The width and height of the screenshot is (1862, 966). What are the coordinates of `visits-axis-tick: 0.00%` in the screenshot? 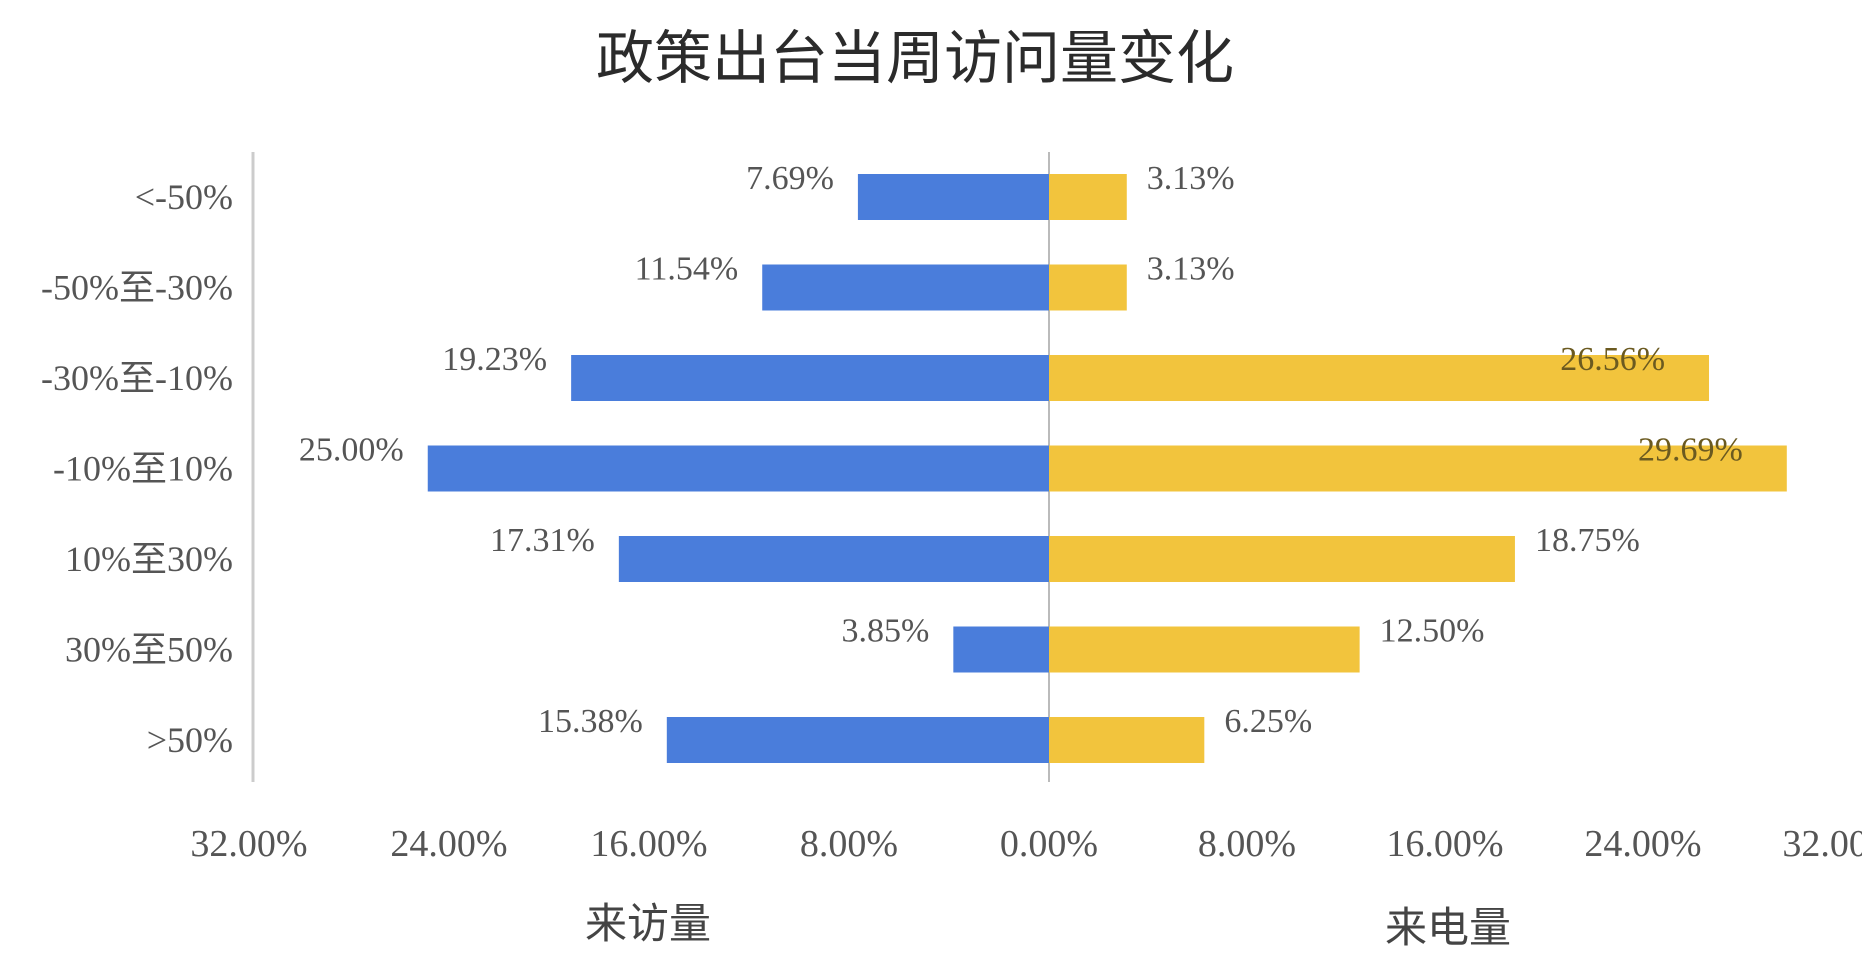 It's located at (1049, 844).